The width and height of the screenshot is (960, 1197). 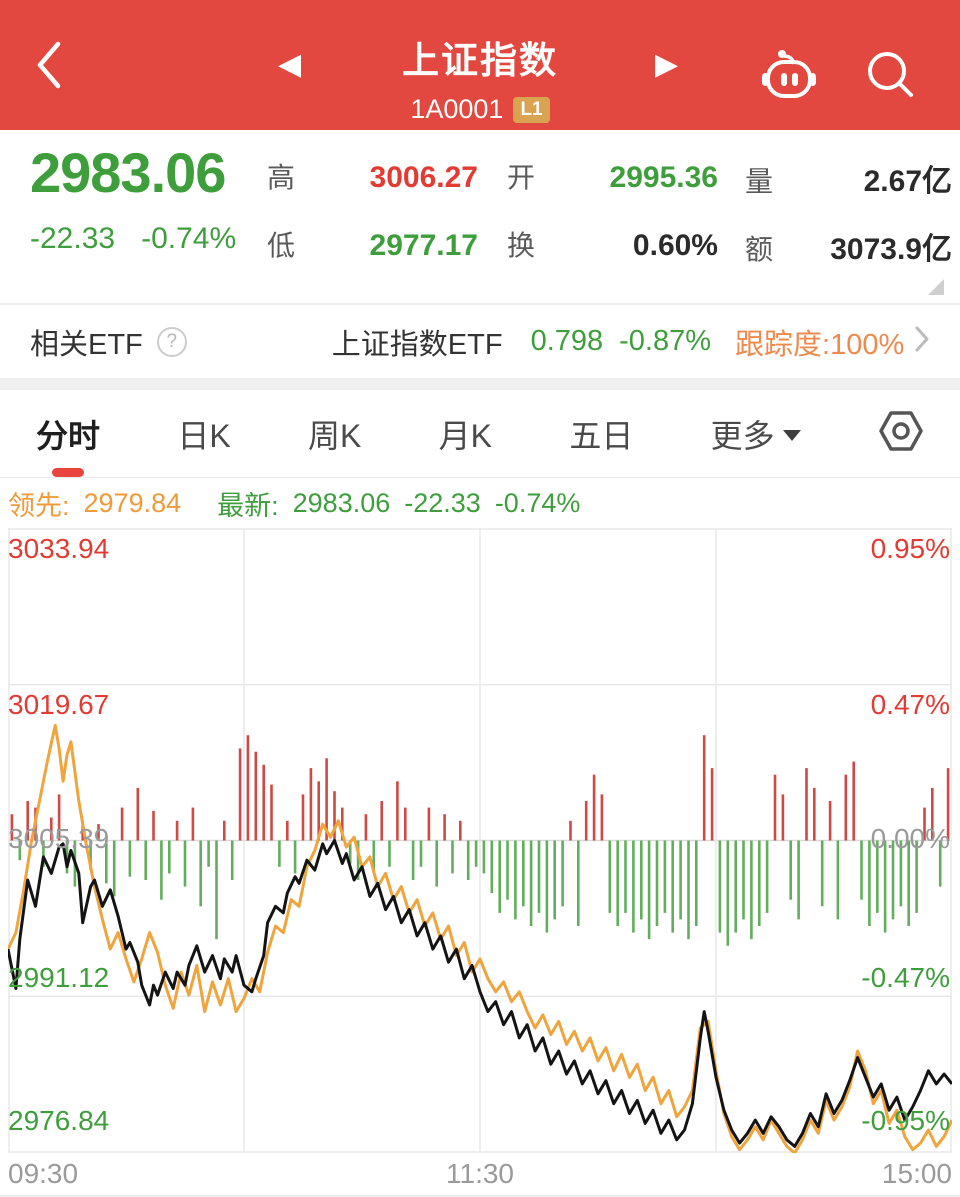 I want to click on price-change-row: -22.33 -0.74%, so click(x=133, y=239).